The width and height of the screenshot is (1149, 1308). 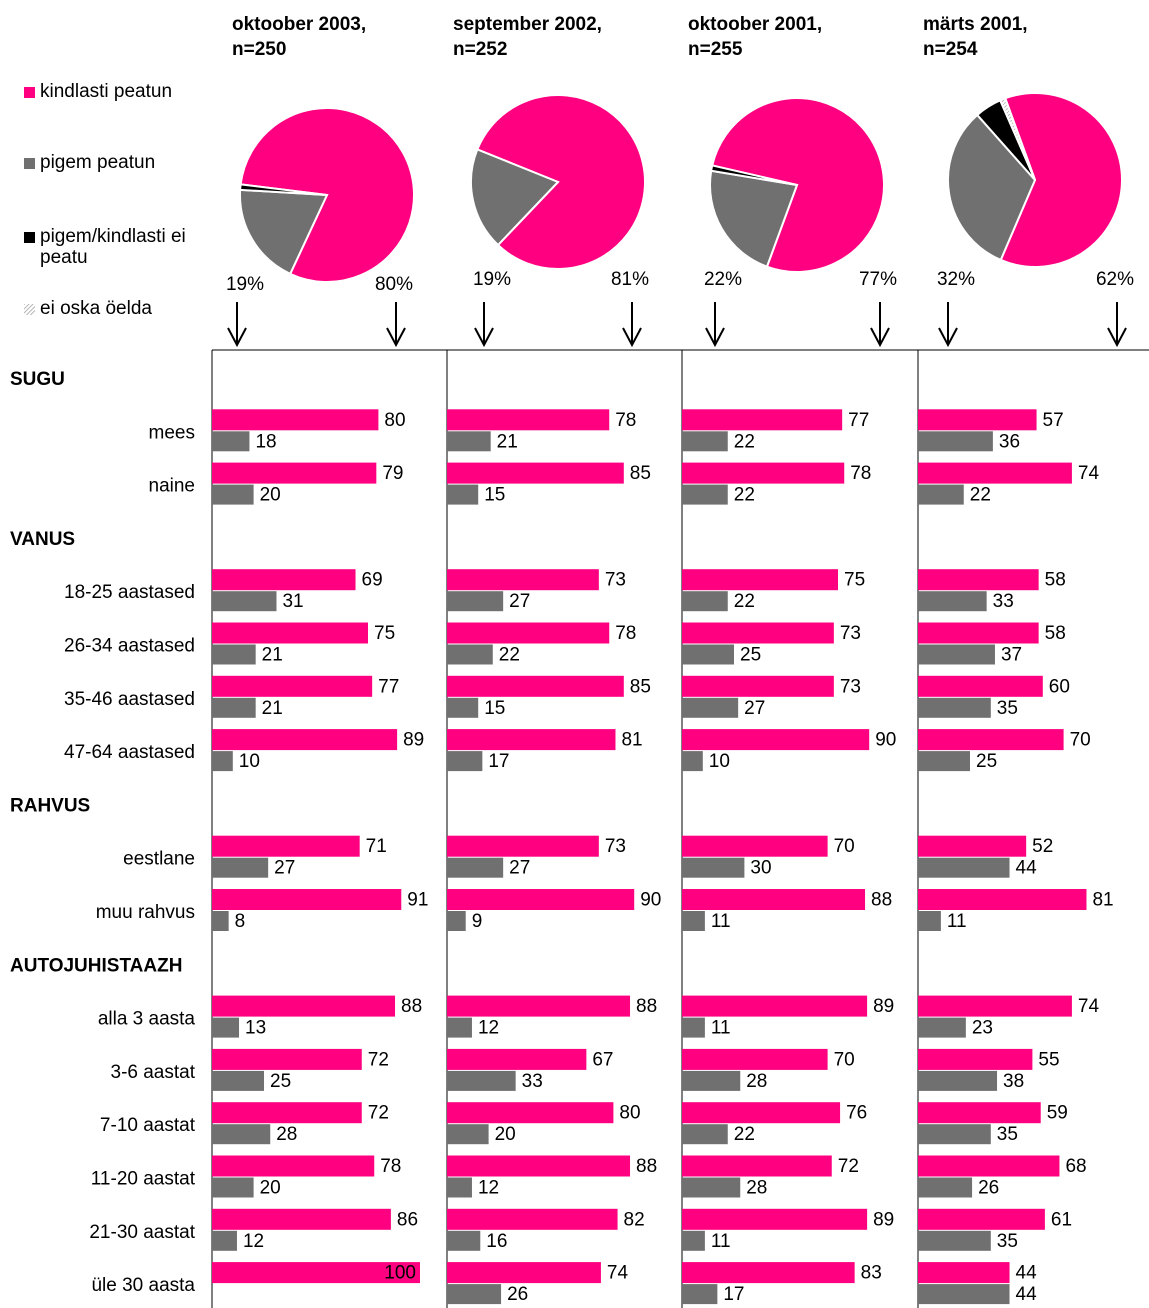 What do you see at coordinates (854, 580) in the screenshot?
I see `bar-value-label: 75` at bounding box center [854, 580].